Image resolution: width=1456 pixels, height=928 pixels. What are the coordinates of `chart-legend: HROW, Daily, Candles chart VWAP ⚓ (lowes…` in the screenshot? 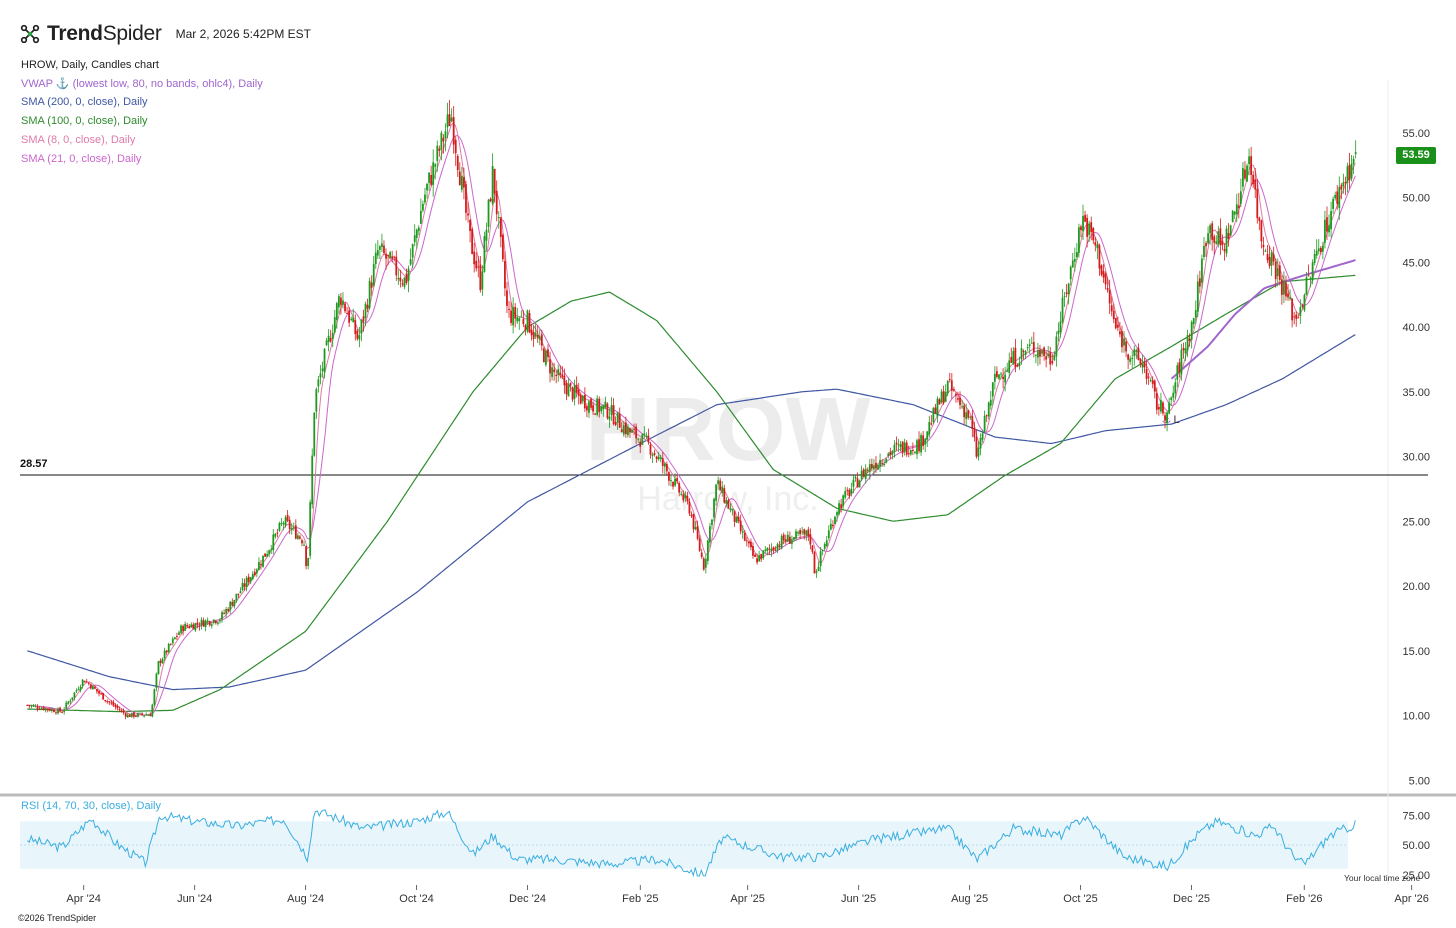 It's located at (142, 112).